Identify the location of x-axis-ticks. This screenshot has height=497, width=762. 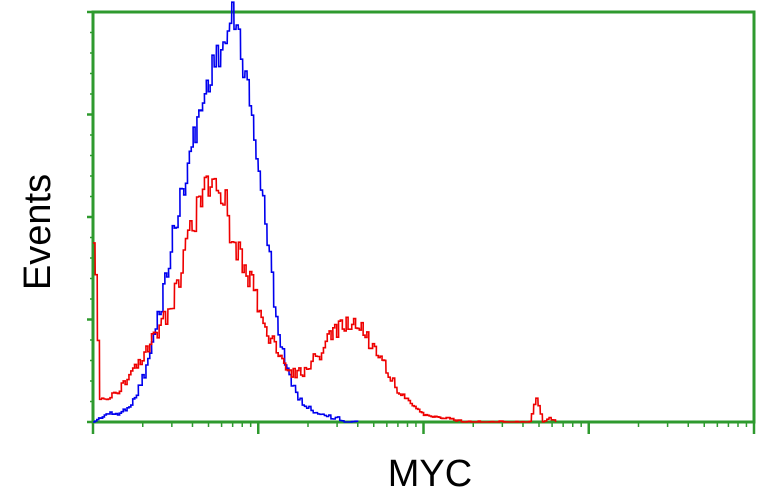
(423, 428).